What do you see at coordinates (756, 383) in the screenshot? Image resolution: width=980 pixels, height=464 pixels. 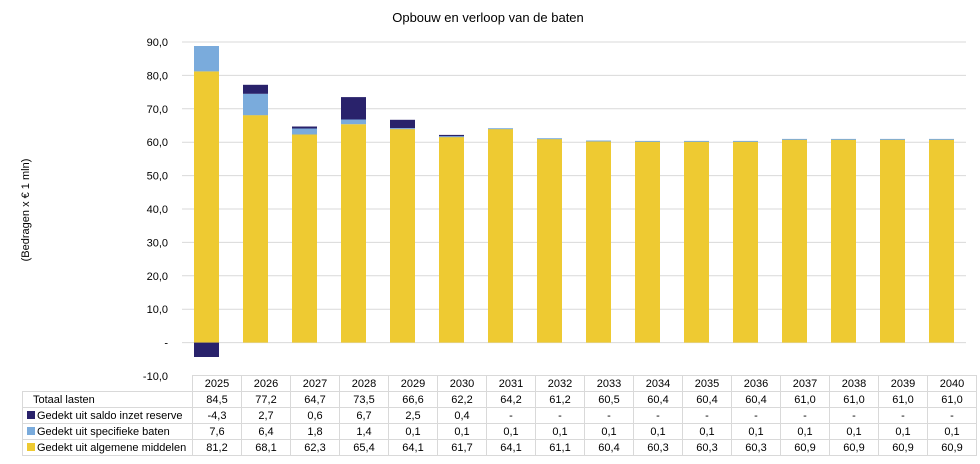 I see `table-category-2036: 2036` at bounding box center [756, 383].